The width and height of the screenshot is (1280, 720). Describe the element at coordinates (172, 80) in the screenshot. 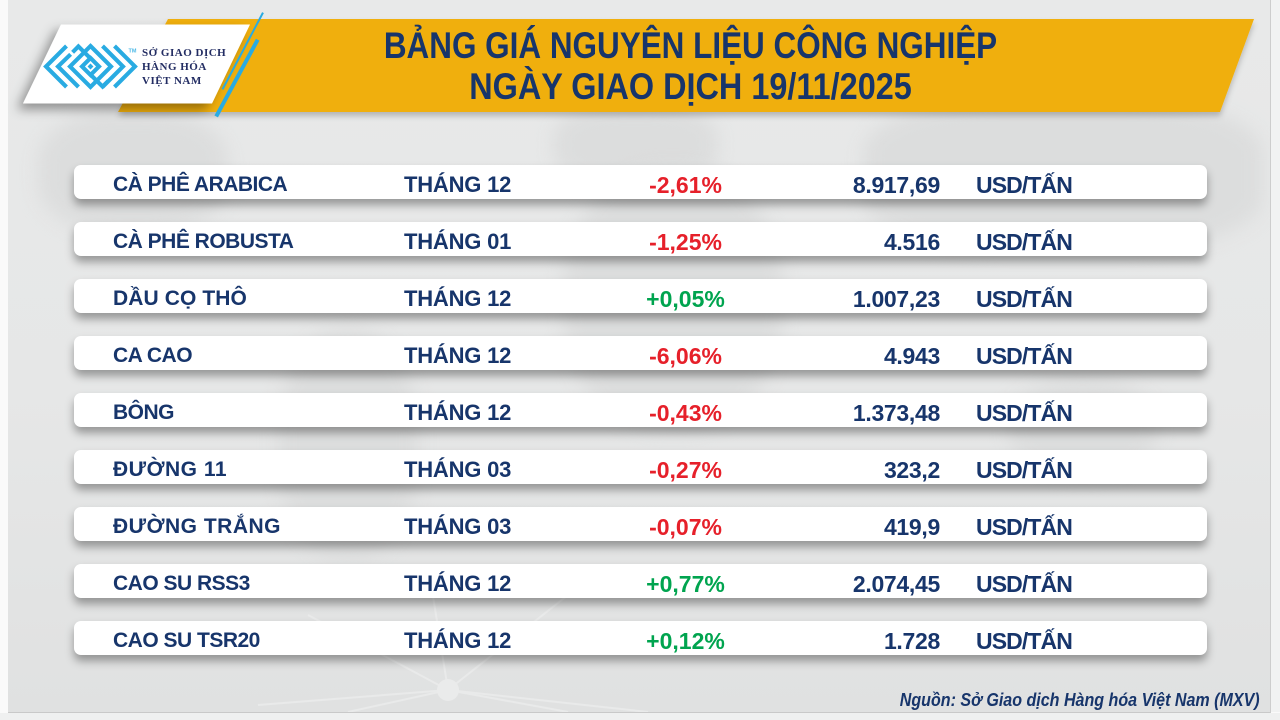

I see `svg-text: VIỆT NAM` at that location.